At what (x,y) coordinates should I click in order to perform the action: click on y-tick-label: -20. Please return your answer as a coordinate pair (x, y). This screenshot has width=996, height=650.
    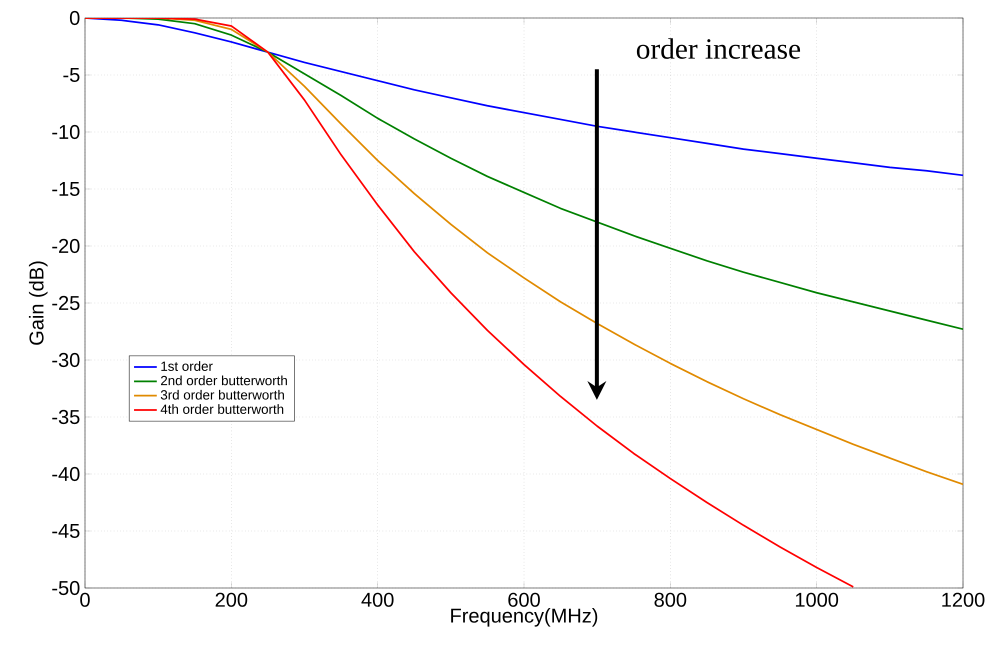
    Looking at the image, I should click on (66, 246).